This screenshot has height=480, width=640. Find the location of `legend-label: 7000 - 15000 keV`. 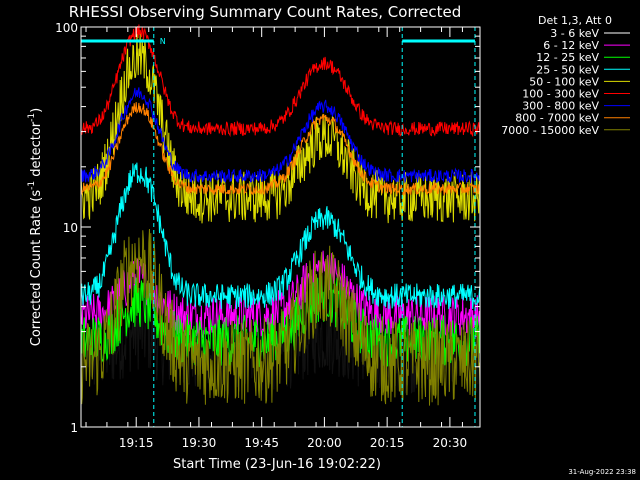

legend-label: 7000 - 15000 keV is located at coordinates (550, 130).